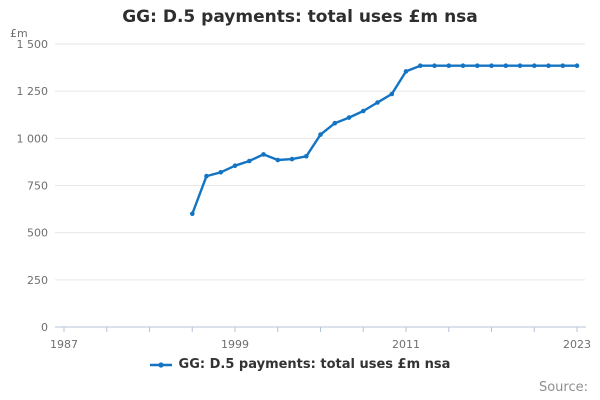 Image resolution: width=600 pixels, height=400 pixels. I want to click on x-tick-label: 1999, so click(235, 344).